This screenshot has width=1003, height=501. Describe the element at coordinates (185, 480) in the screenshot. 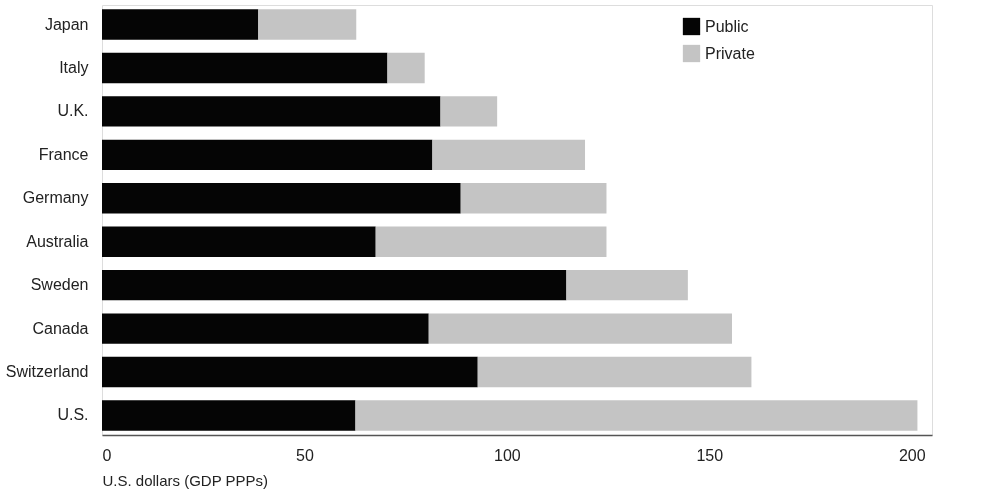

I see `x-axis-title: U.S. dollars (GDP PPPs)` at that location.